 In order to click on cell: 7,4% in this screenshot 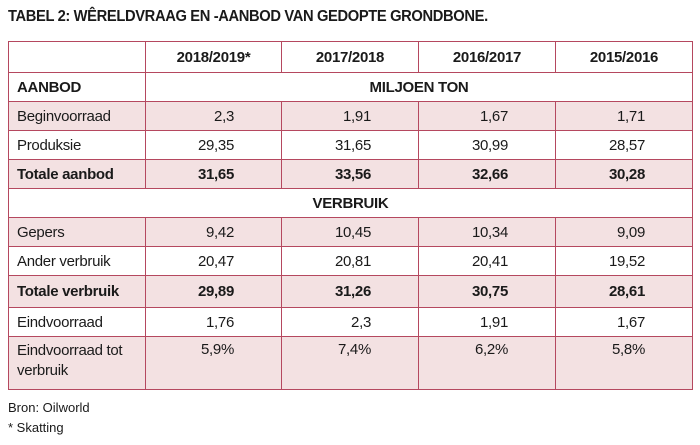, I will do `click(350, 363)`.